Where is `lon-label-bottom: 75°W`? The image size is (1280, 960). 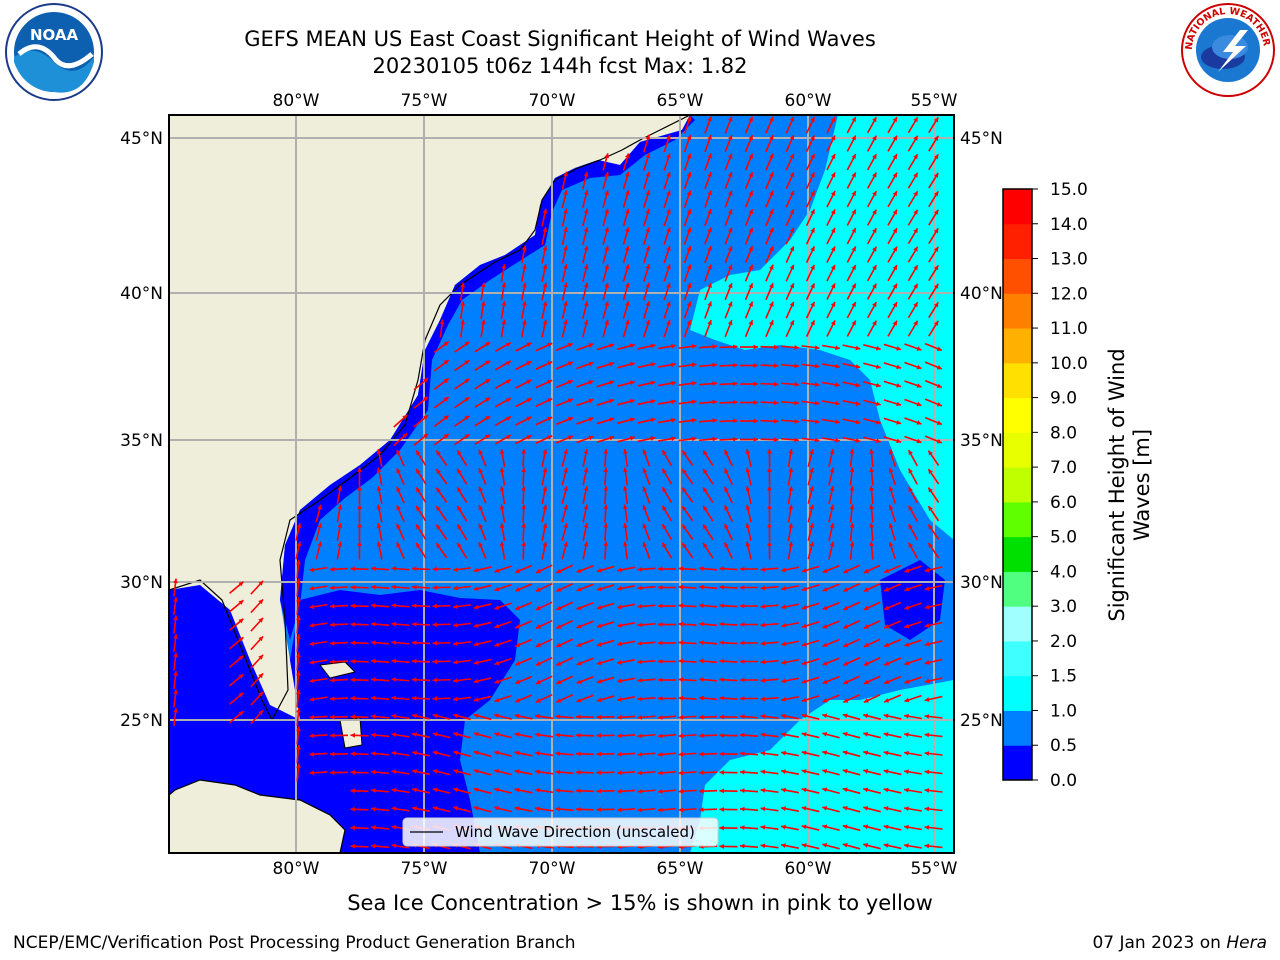 lon-label-bottom: 75°W is located at coordinates (424, 869).